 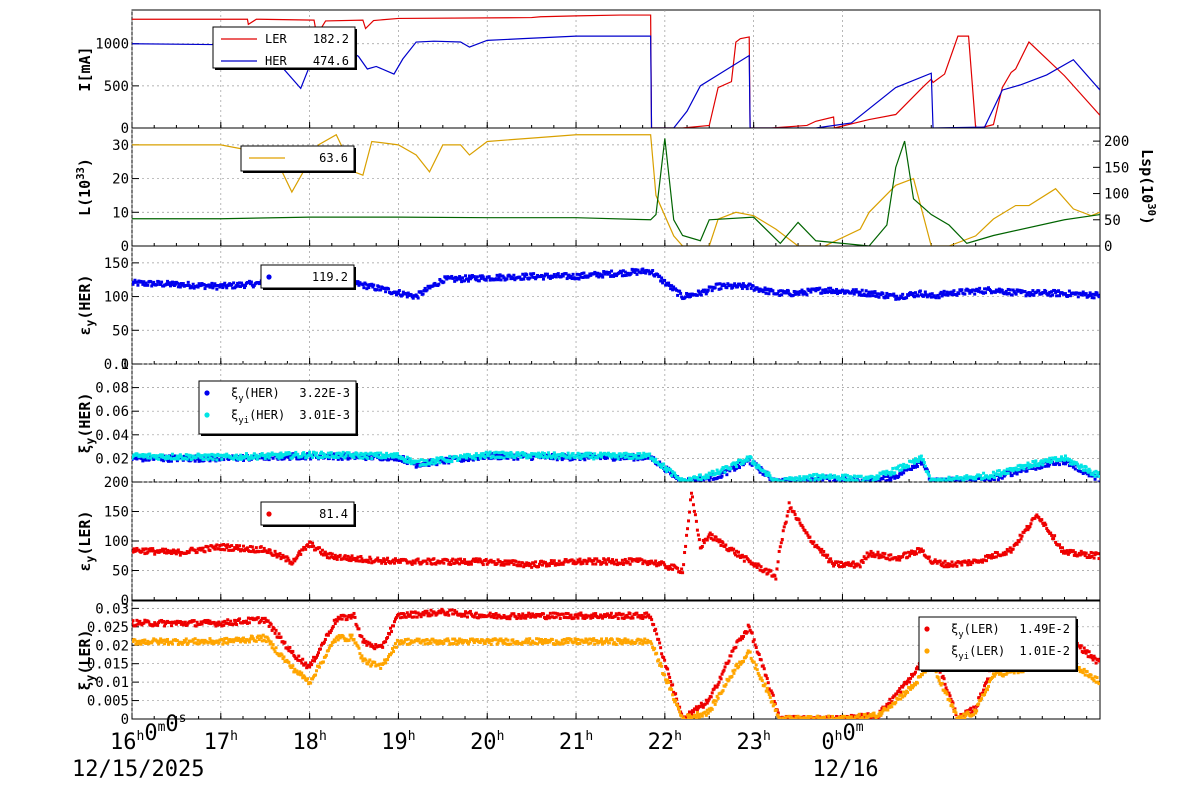 I want to click on y-tick-label: 0.02, so click(x=112, y=459).